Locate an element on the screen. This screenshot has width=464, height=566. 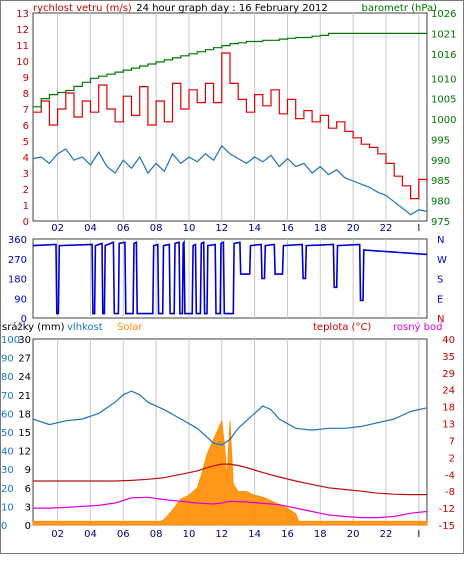
wind-speed-axis-label: rychlost vetru (m/s) is located at coordinates (82, 8).